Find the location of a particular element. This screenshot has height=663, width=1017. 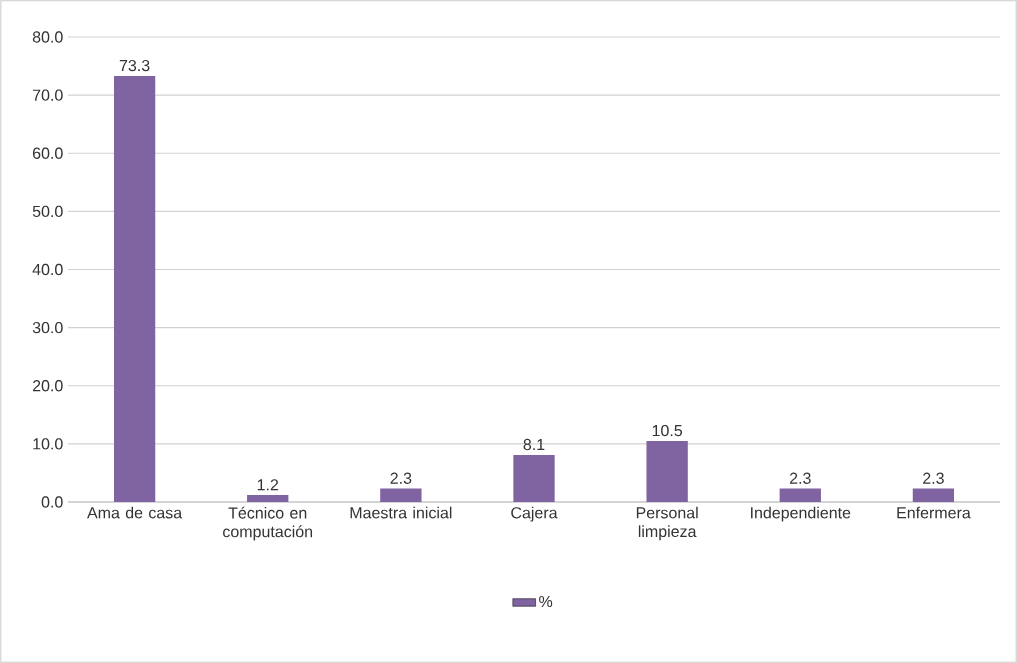

y-tick-label: 60.0 is located at coordinates (47, 153).